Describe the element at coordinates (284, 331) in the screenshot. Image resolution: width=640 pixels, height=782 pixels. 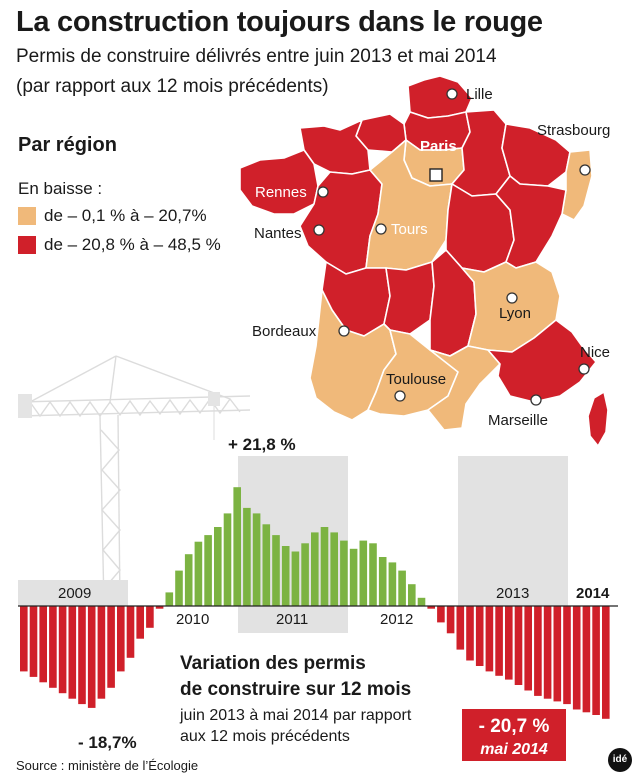
I see `city-label-bordeaux: Bordeaux` at that location.